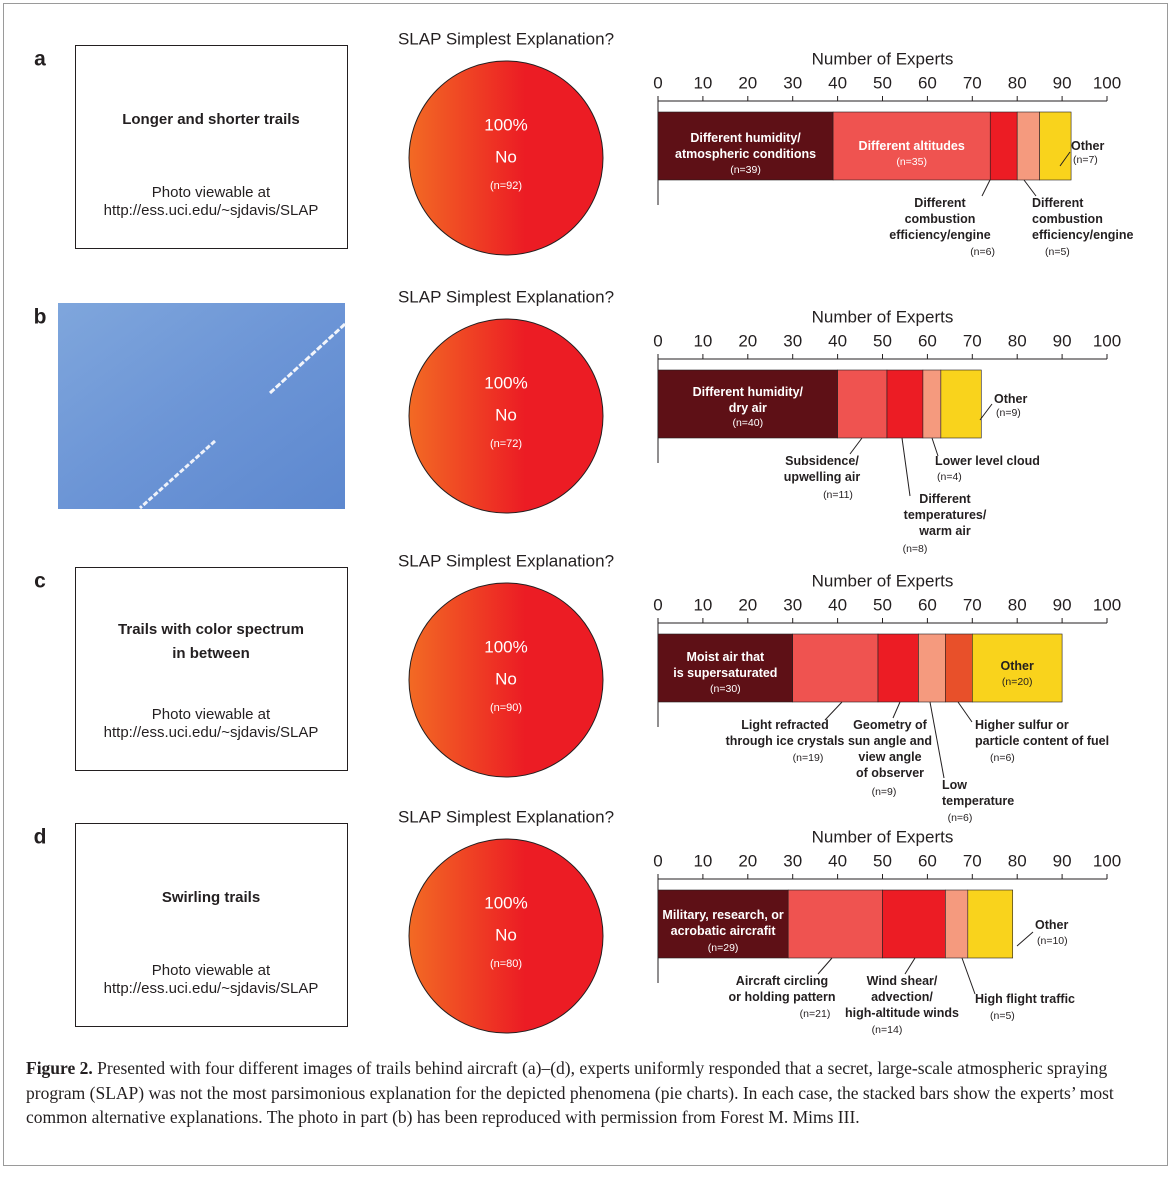  Describe the element at coordinates (815, 1014) in the screenshot. I see `segment-count: (n=21)` at that location.